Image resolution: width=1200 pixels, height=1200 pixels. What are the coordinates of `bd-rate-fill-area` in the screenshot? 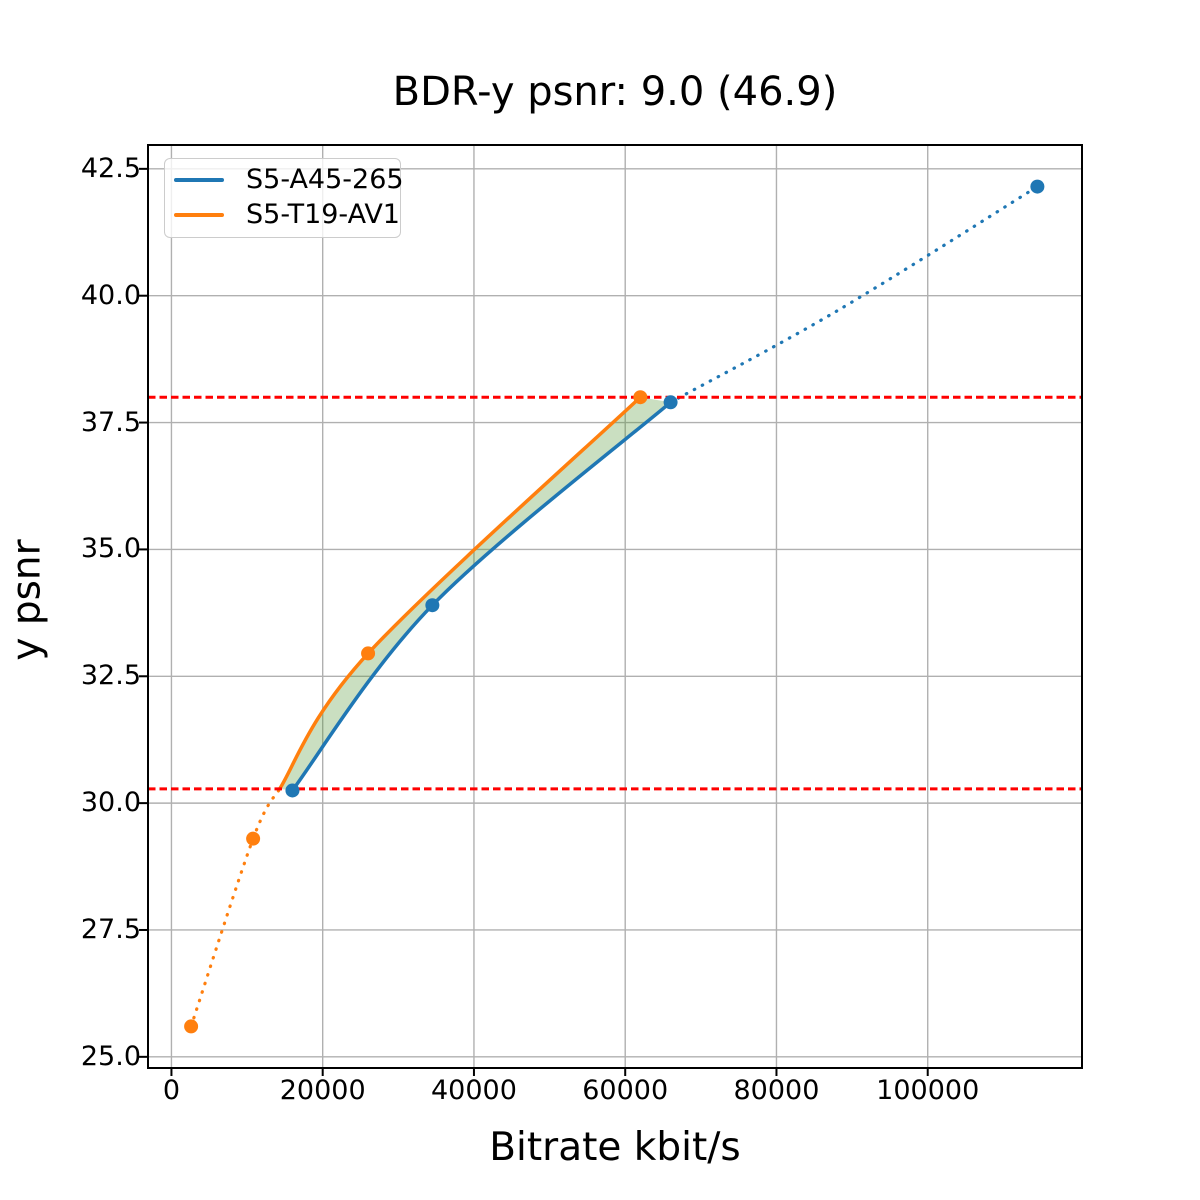 It's located at (475, 594).